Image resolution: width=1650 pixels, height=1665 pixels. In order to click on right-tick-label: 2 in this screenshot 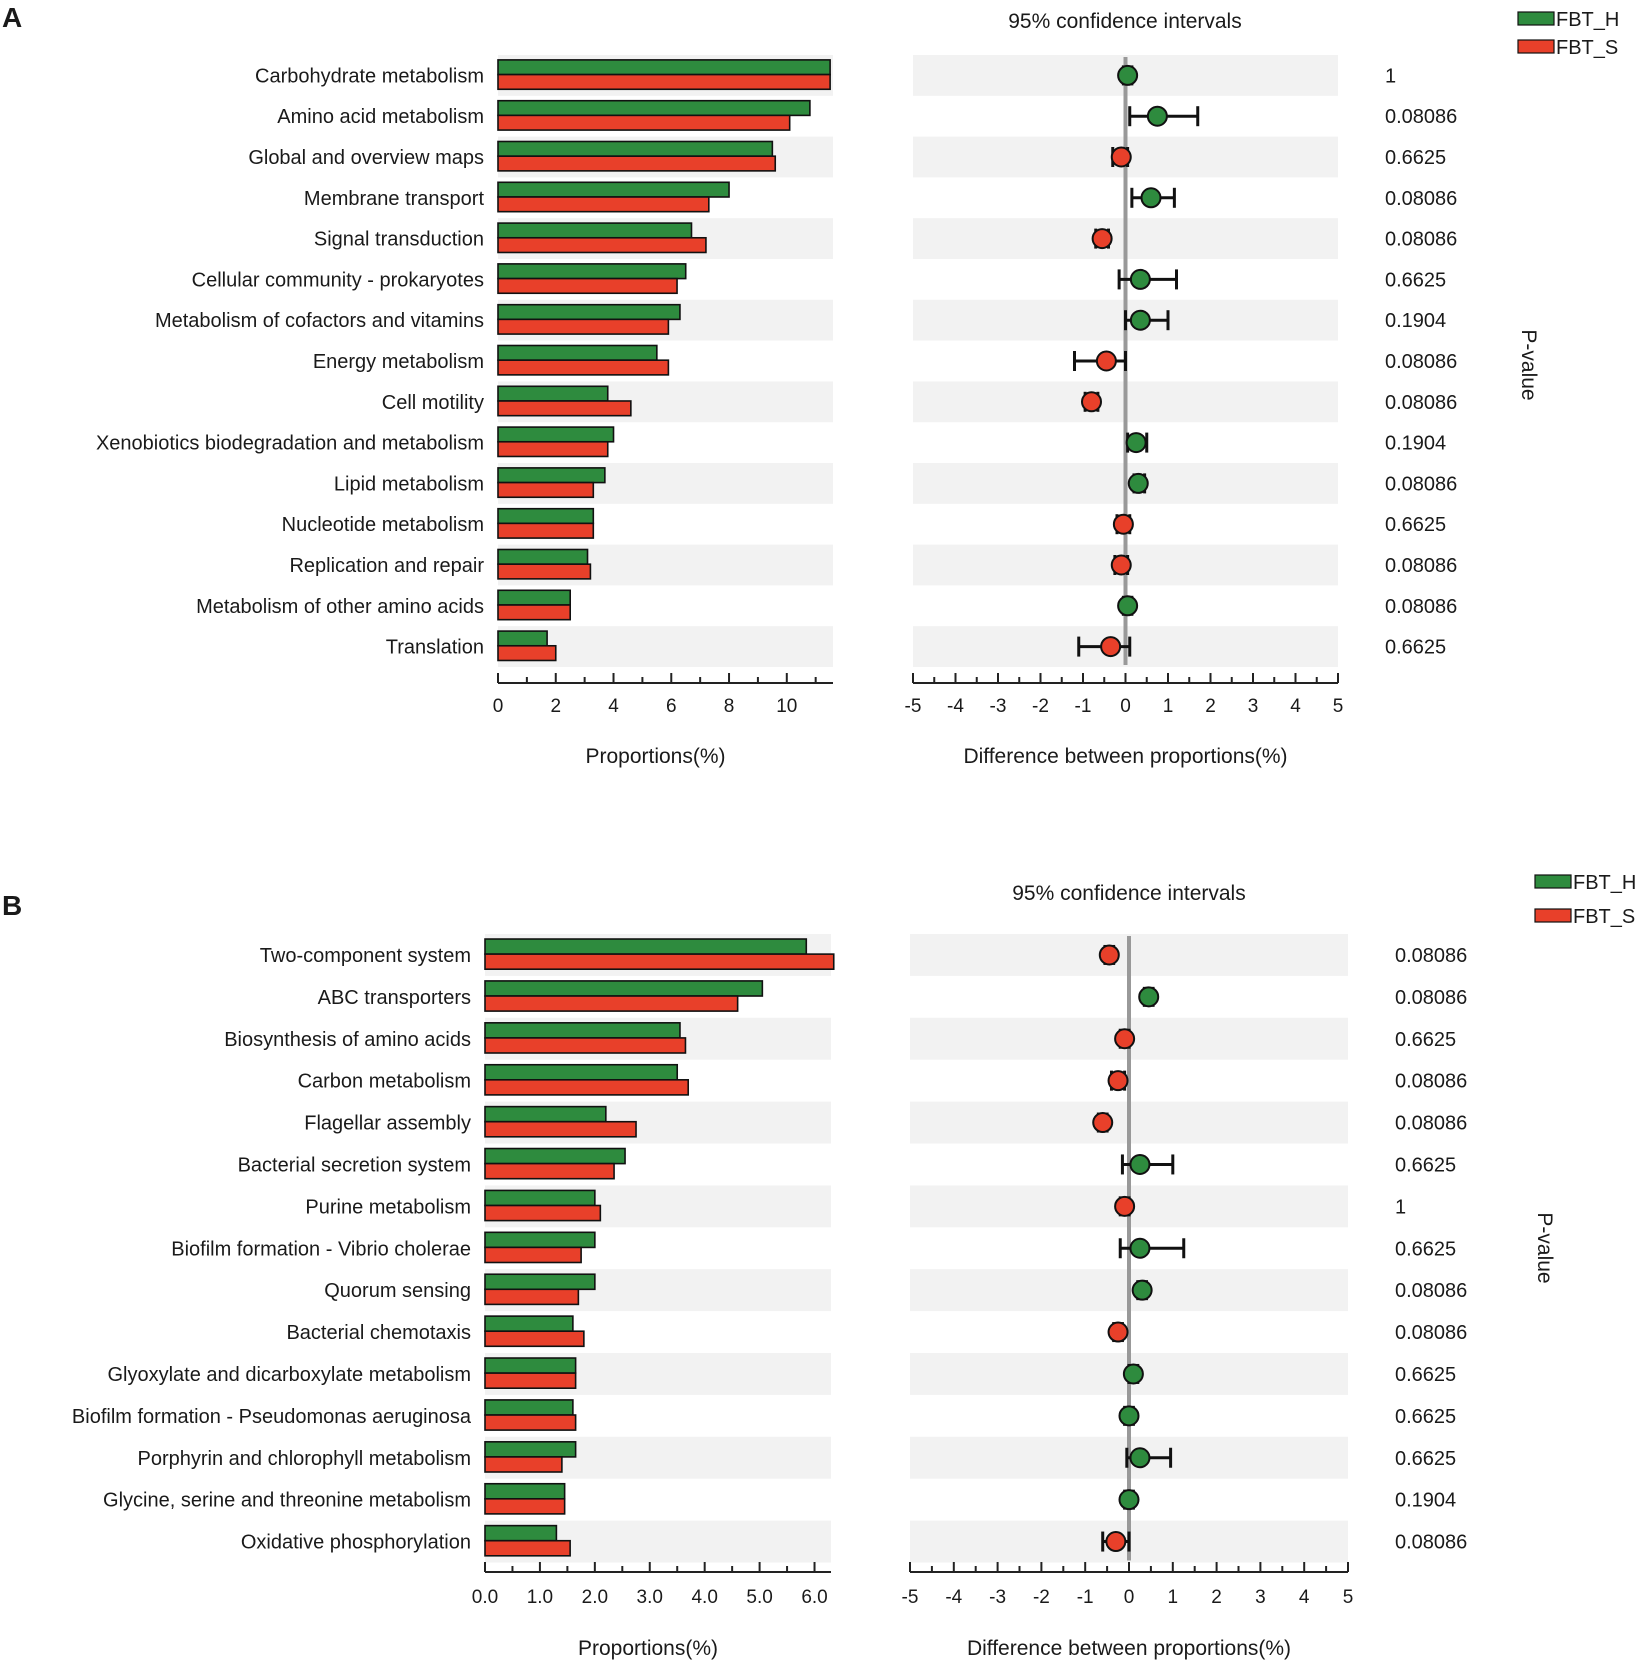, I will do `click(1210, 706)`.